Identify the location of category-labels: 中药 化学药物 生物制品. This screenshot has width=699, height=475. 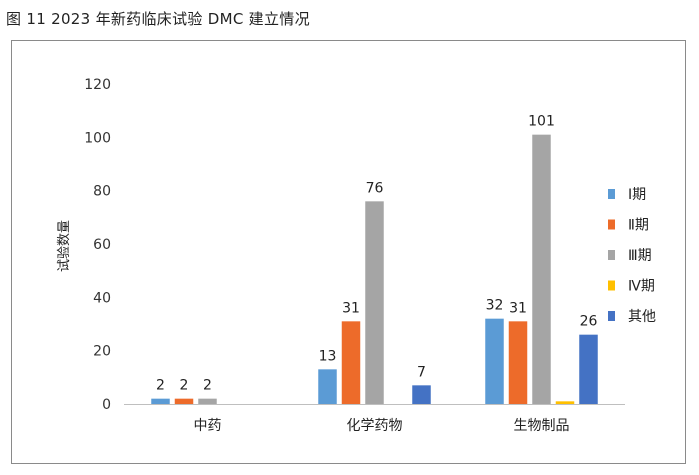
(382, 426).